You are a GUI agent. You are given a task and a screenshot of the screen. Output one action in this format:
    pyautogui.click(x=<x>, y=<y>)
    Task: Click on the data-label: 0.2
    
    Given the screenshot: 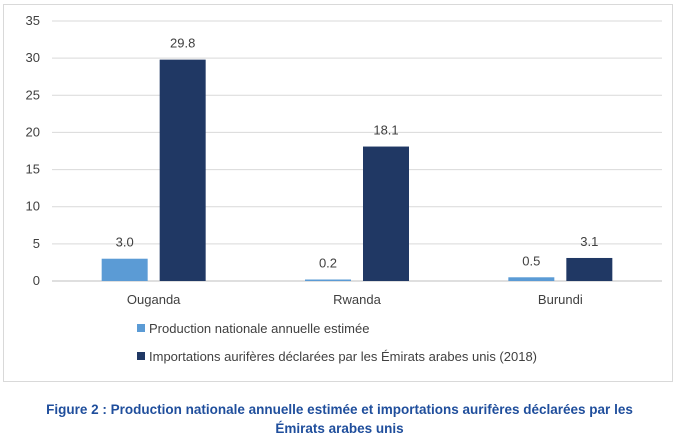 What is the action you would take?
    pyautogui.click(x=328, y=263)
    